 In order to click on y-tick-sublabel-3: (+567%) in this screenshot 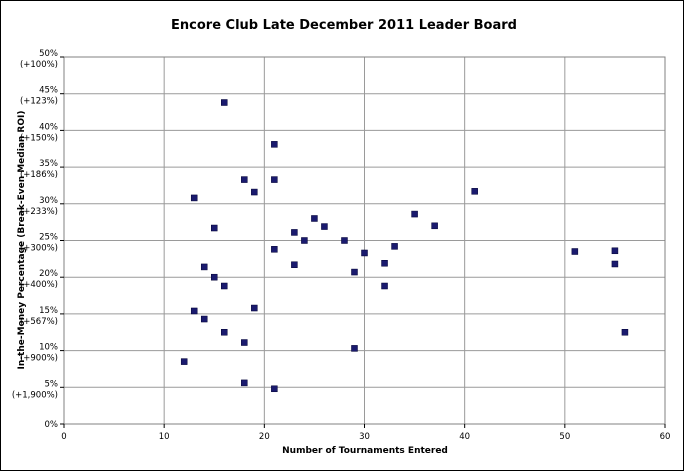, I will do `click(39, 322)`.